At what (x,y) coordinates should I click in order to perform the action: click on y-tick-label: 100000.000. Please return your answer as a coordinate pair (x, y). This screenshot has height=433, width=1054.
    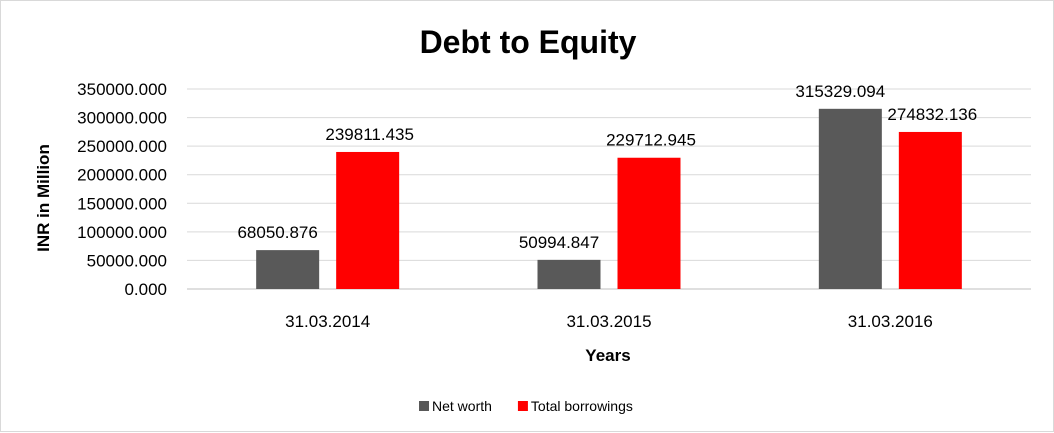
    Looking at the image, I should click on (122, 232).